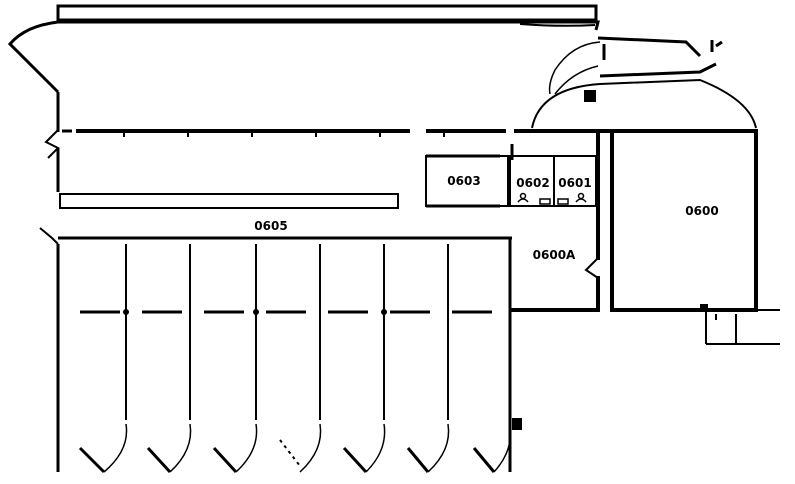 The width and height of the screenshot is (795, 484). I want to click on room-0603-label: 0603, so click(463, 181).